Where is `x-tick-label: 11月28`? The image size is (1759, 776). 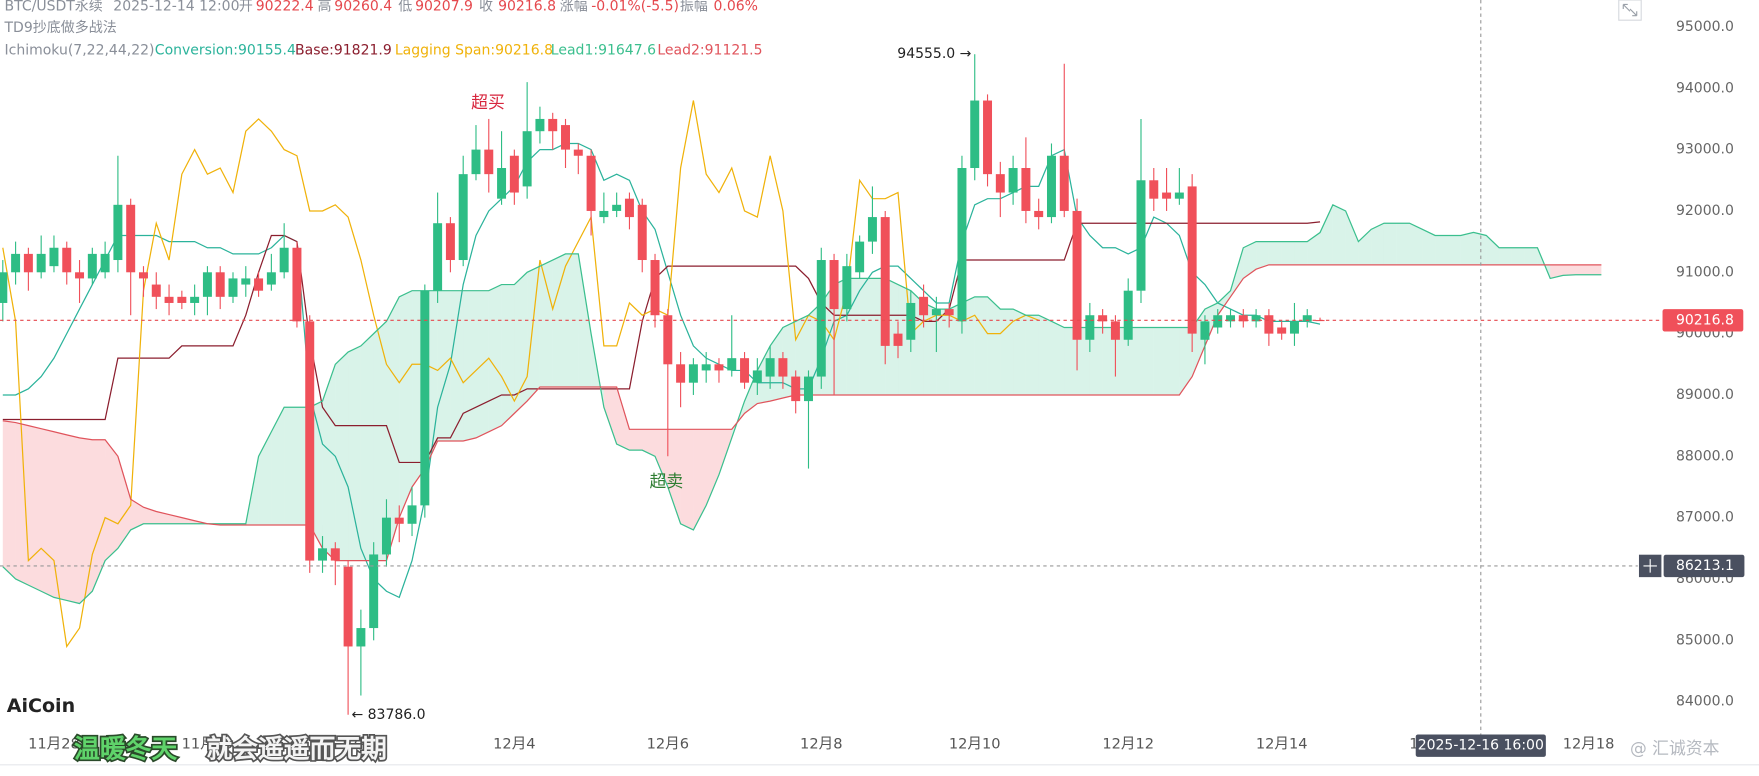 x-tick-label: 11月28 is located at coordinates (54, 744).